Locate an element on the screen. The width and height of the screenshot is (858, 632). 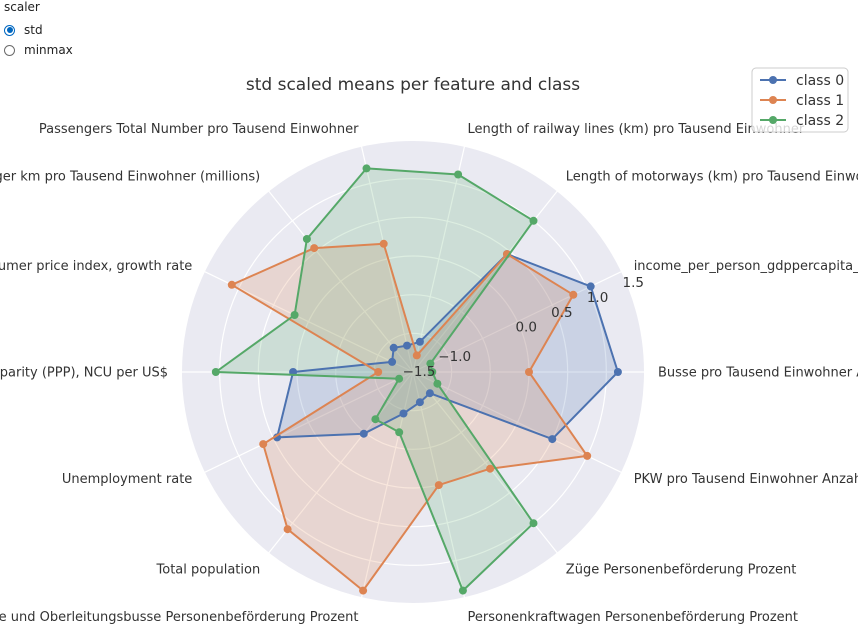
radio-std-circle is located at coordinates (9, 30).